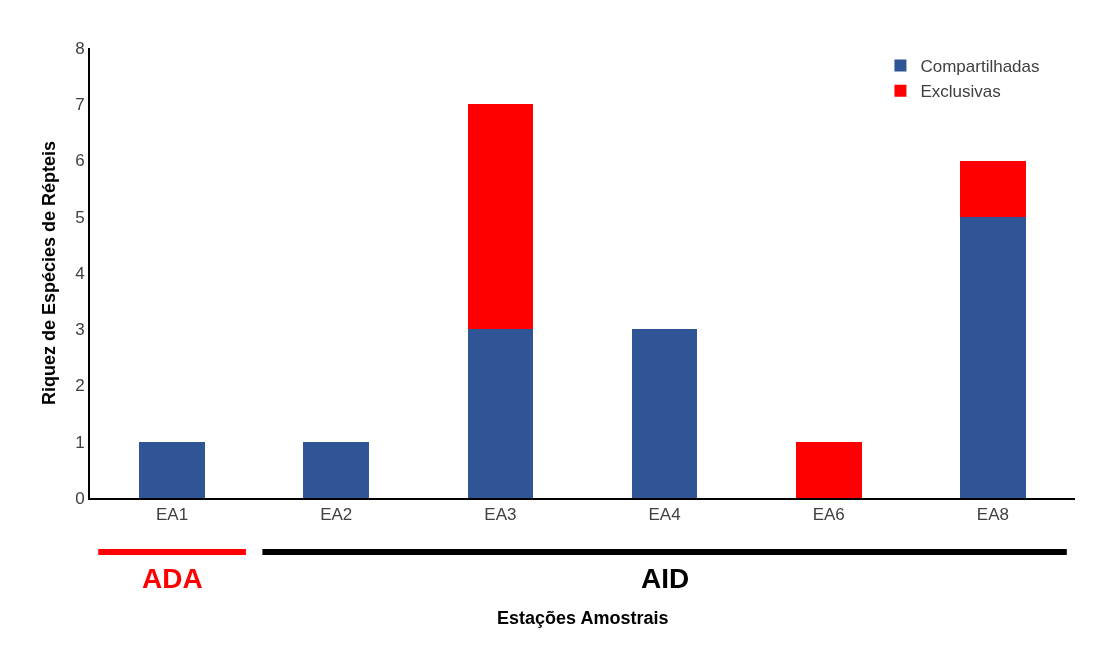 The height and width of the screenshot is (648, 1099). I want to click on text: ADA, so click(172, 578).